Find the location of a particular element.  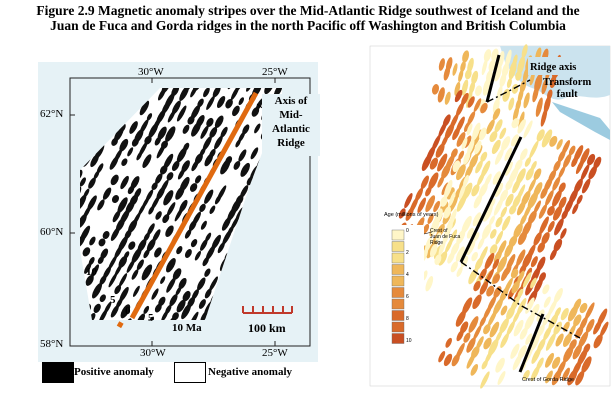

axis-label-line: Axis of is located at coordinates (291, 101).